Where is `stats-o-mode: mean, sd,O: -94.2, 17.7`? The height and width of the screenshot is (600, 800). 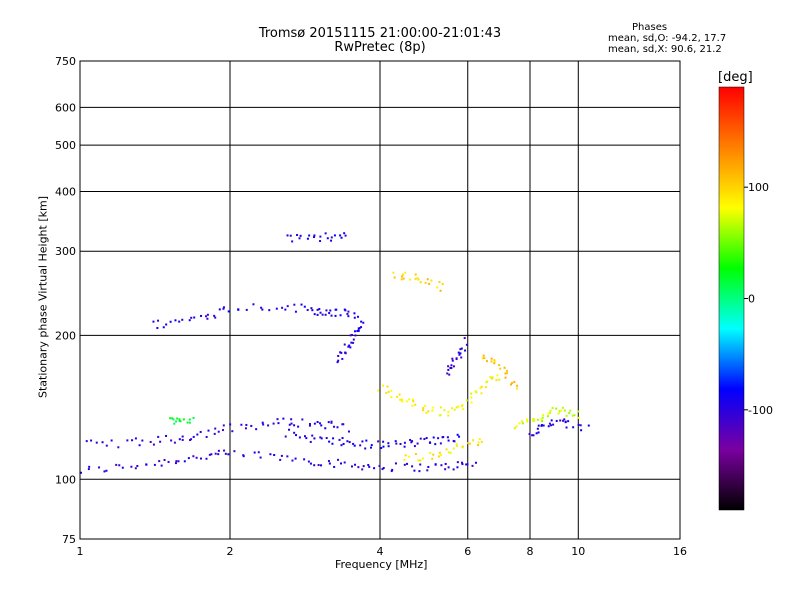
stats-o-mode: mean, sd,O: -94.2, 17.7 is located at coordinates (667, 38).